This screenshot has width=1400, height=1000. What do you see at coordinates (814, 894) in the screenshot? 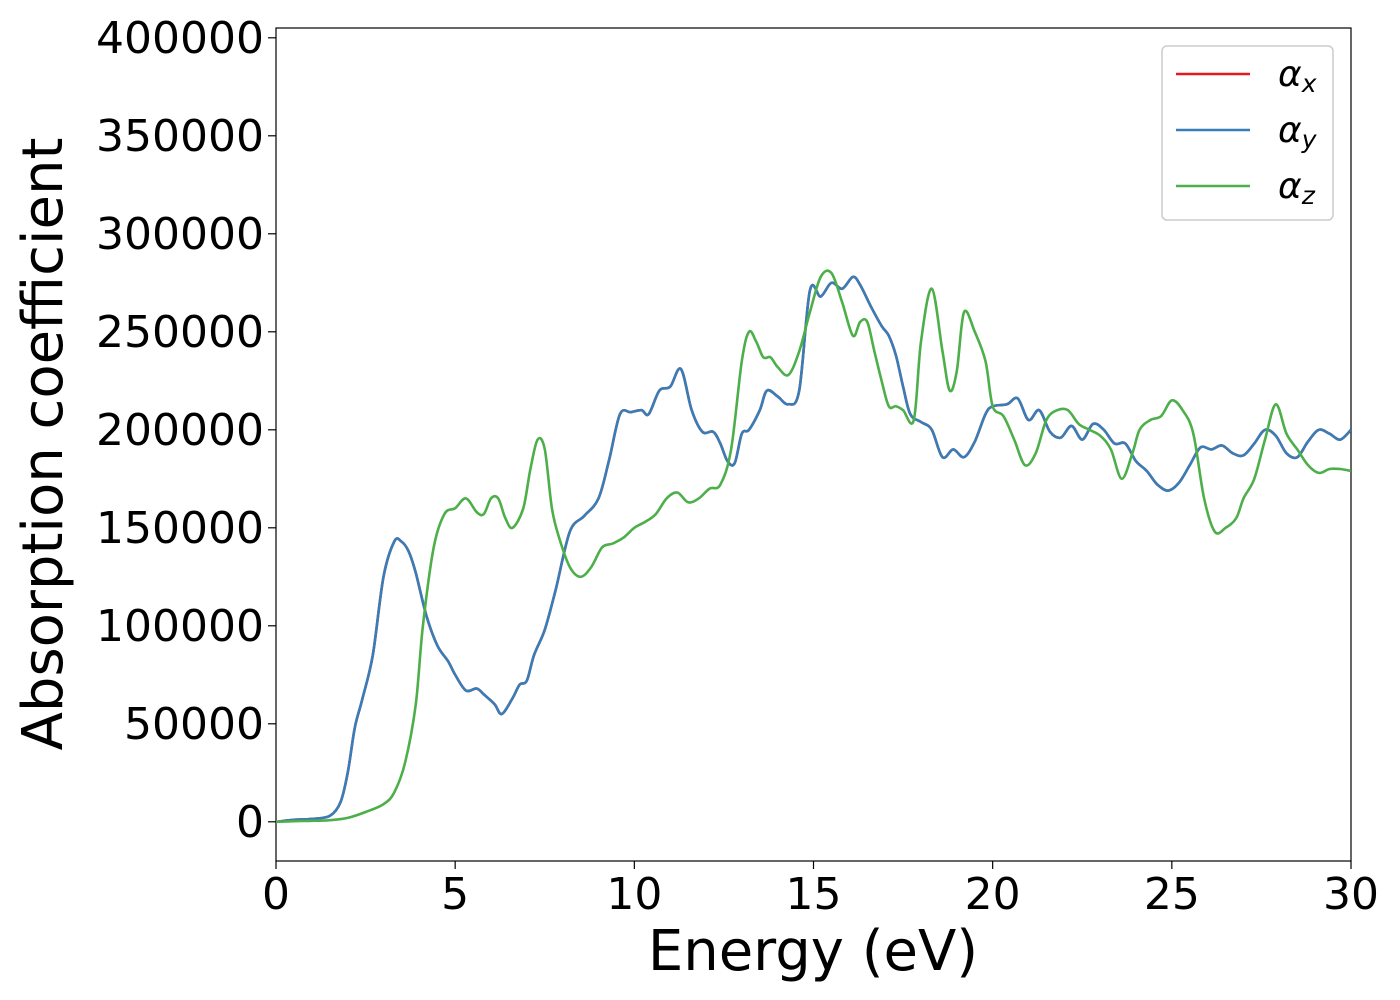
I see `x-tick-label: 15` at bounding box center [814, 894].